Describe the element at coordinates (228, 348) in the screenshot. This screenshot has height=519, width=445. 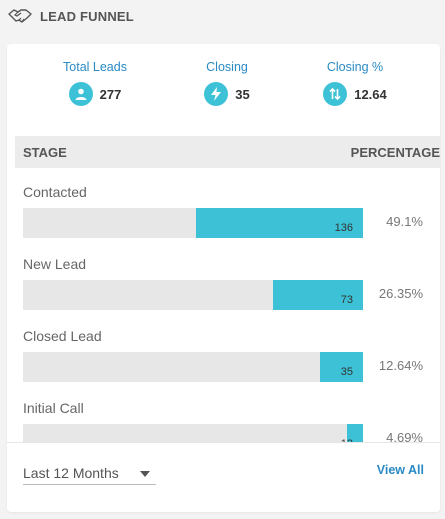
I see `funnel-row: Closed Lead 35 12.64%` at that location.